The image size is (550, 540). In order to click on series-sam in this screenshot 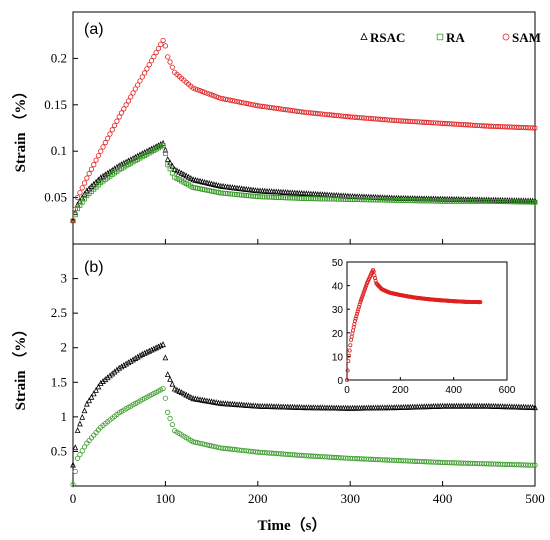, I will do `click(413, 324)`.